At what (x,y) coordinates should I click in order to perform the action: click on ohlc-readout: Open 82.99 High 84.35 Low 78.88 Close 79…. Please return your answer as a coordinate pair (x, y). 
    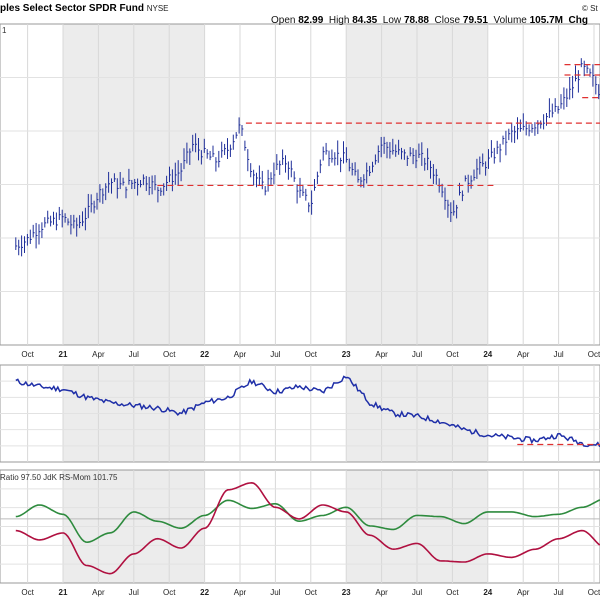
    Looking at the image, I should click on (429, 20).